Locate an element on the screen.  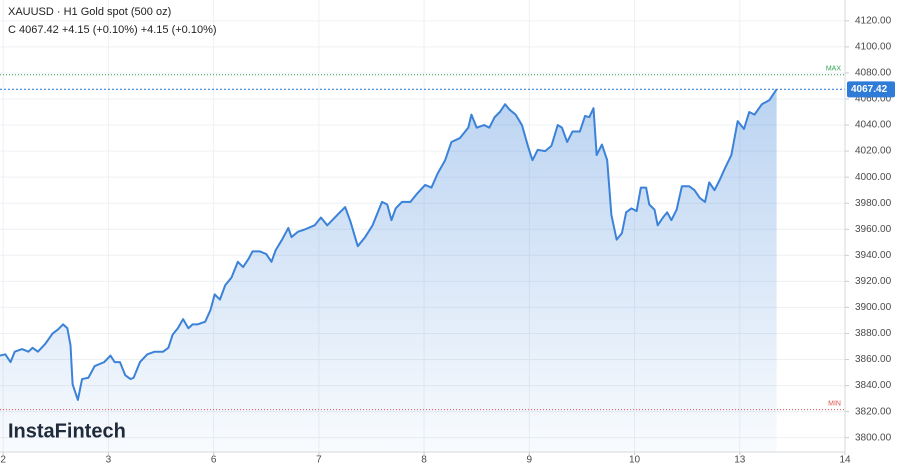
y-tick-label: 3920.00 is located at coordinates (873, 281).